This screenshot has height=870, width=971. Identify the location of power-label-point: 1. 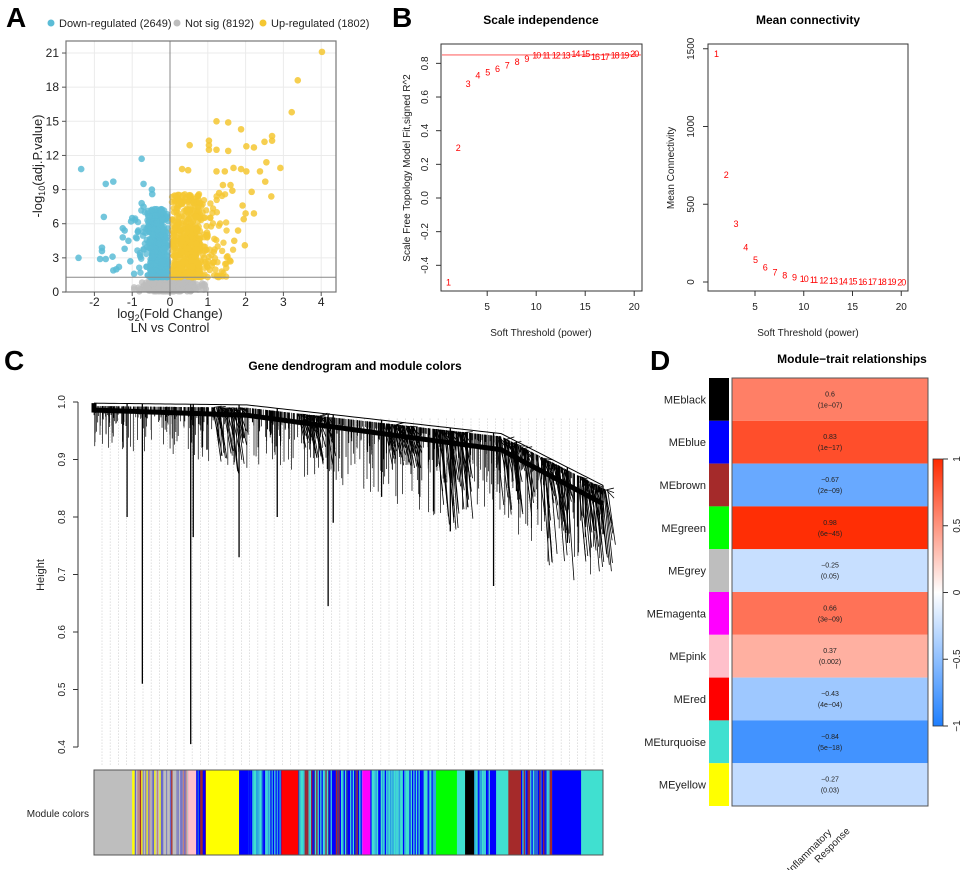
(448, 283).